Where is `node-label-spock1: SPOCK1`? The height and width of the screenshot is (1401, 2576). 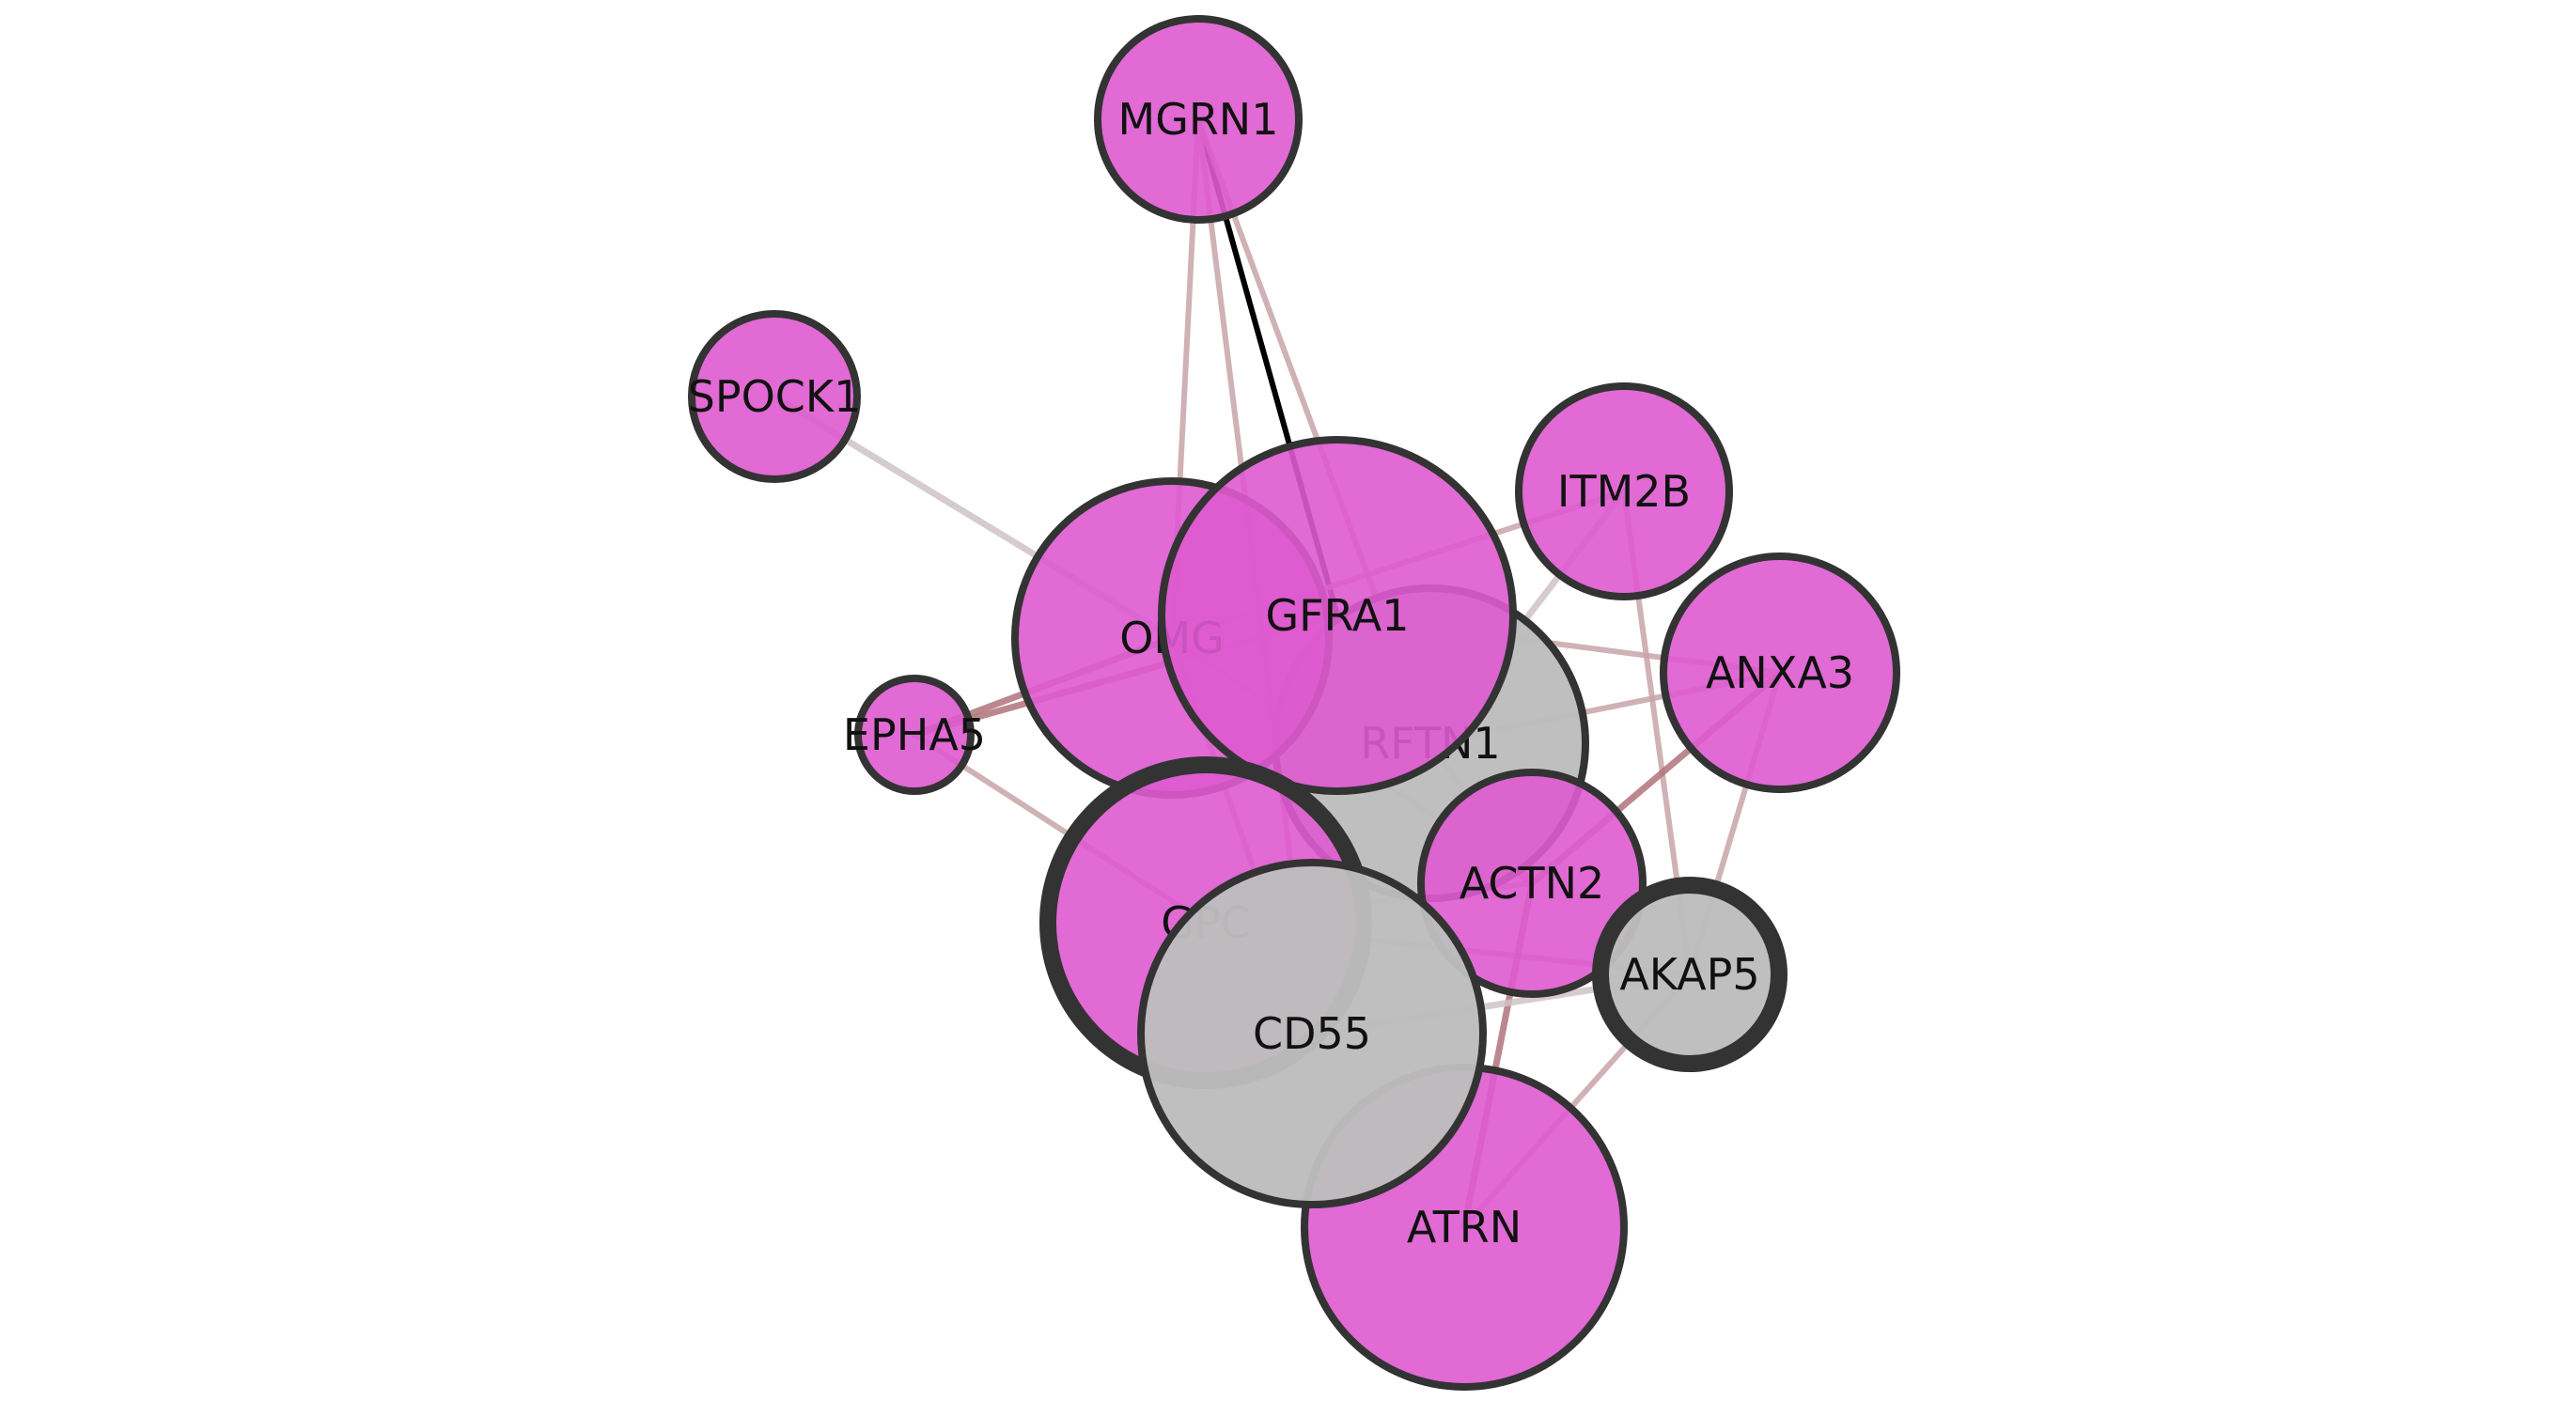
node-label-spock1: SPOCK1 is located at coordinates (775, 397).